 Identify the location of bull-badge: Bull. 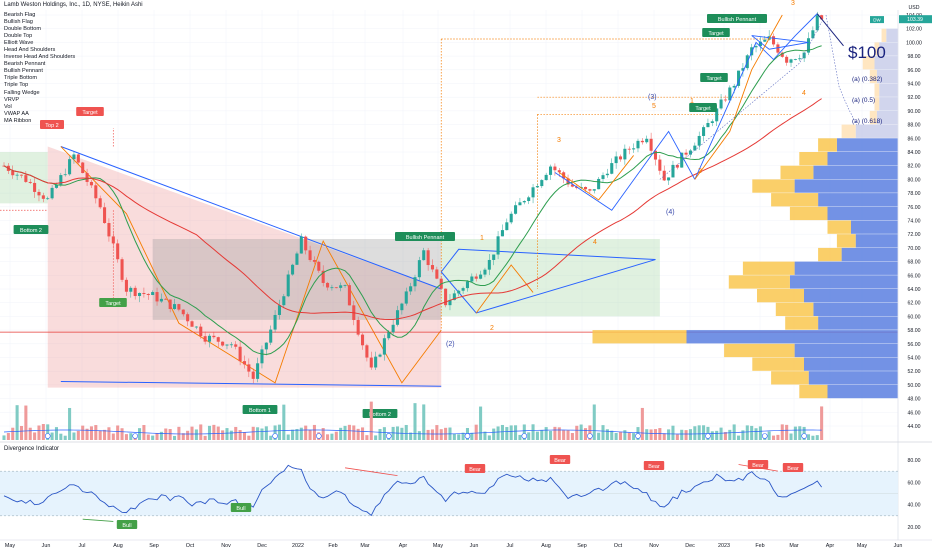
(126, 526).